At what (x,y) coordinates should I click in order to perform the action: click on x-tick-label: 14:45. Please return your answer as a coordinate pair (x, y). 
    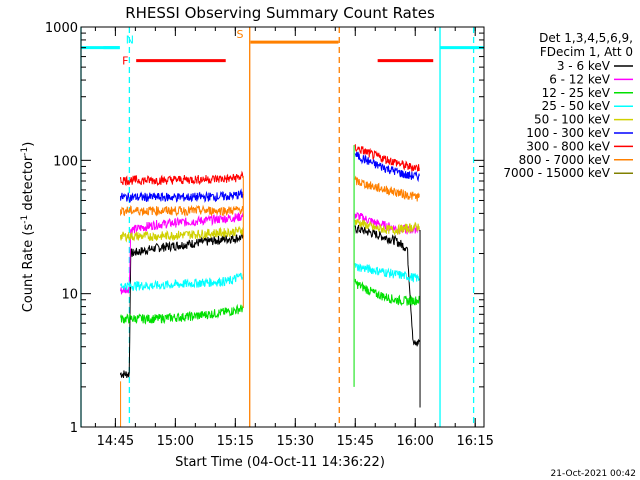
    Looking at the image, I should click on (115, 441).